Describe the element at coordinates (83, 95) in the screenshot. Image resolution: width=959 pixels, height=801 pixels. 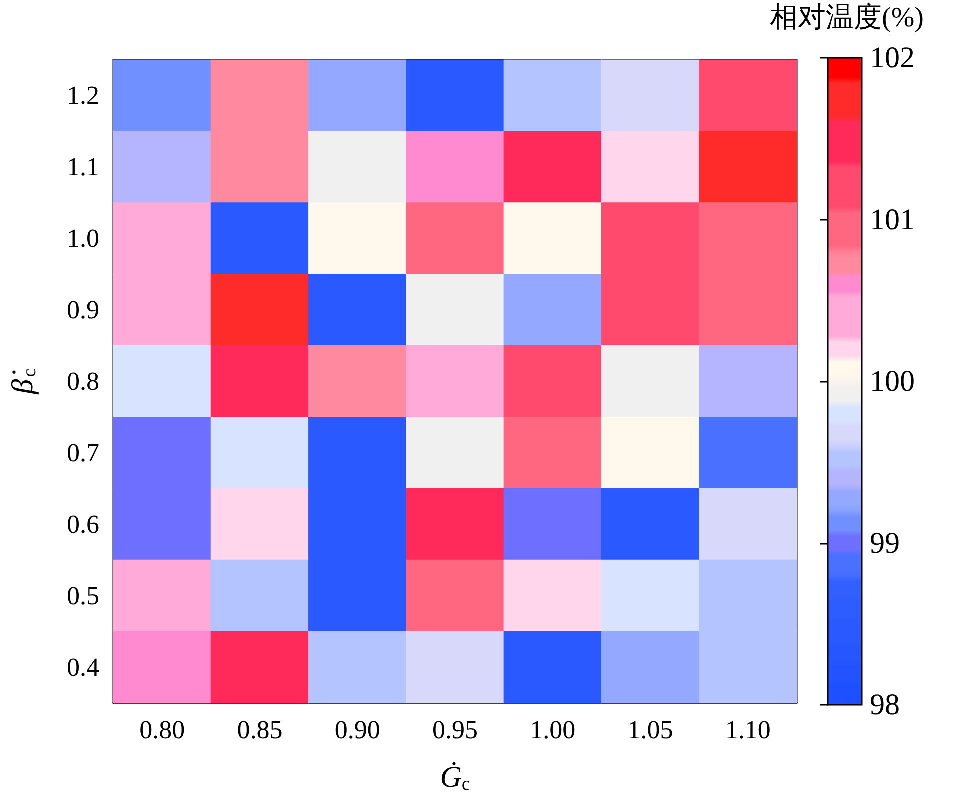
I see `y-tick-label: 1.2` at that location.